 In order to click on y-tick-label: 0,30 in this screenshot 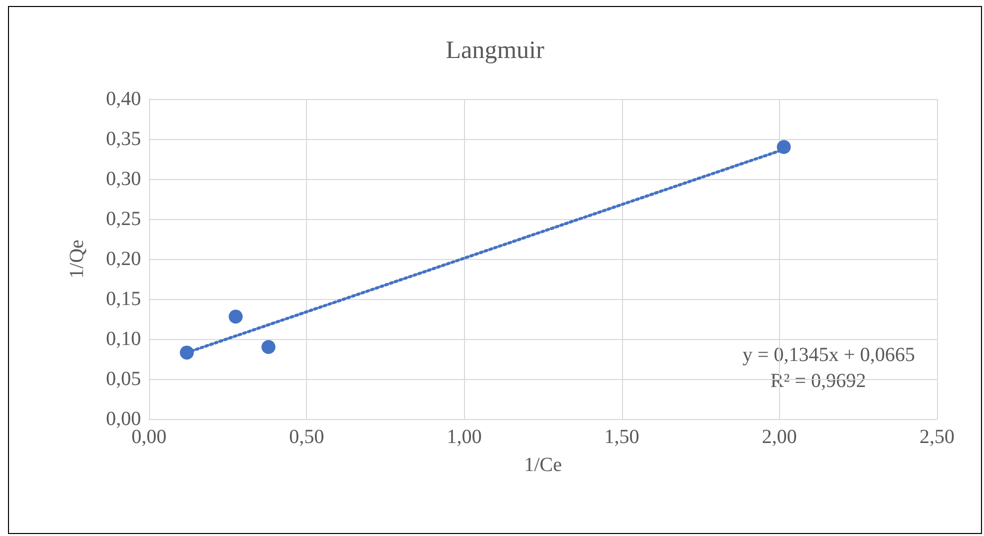, I will do `click(123, 179)`.